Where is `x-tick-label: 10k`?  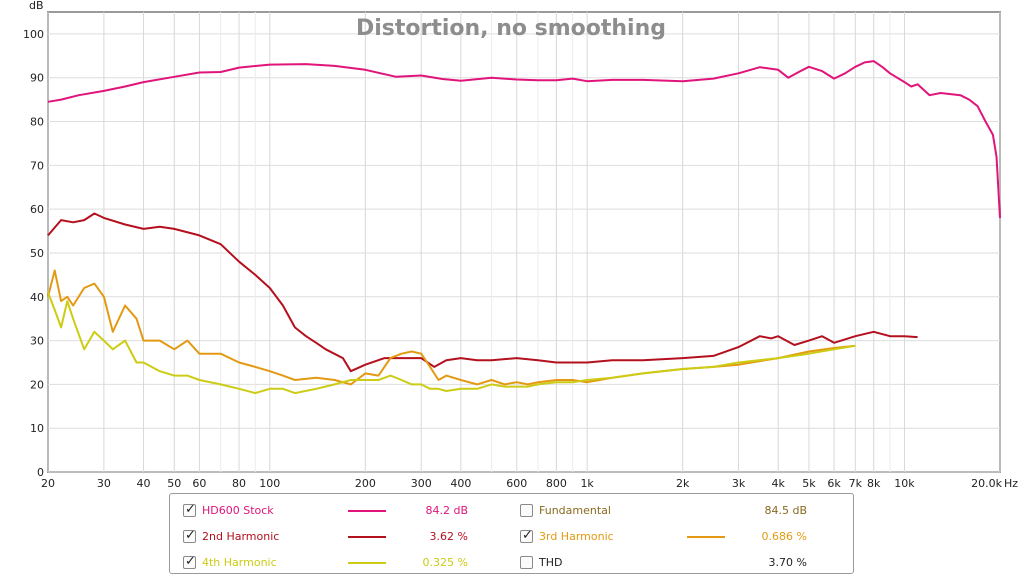 x-tick-label: 10k is located at coordinates (904, 483).